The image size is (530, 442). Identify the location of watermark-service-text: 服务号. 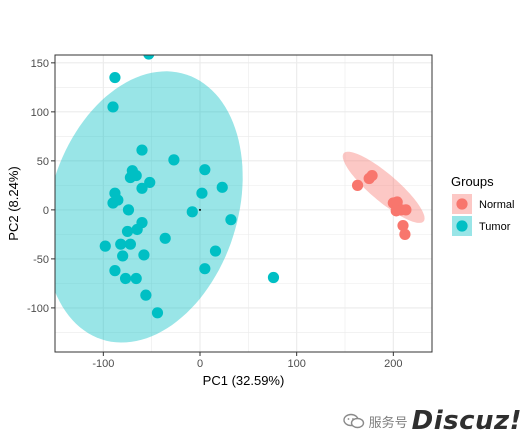
(388, 423).